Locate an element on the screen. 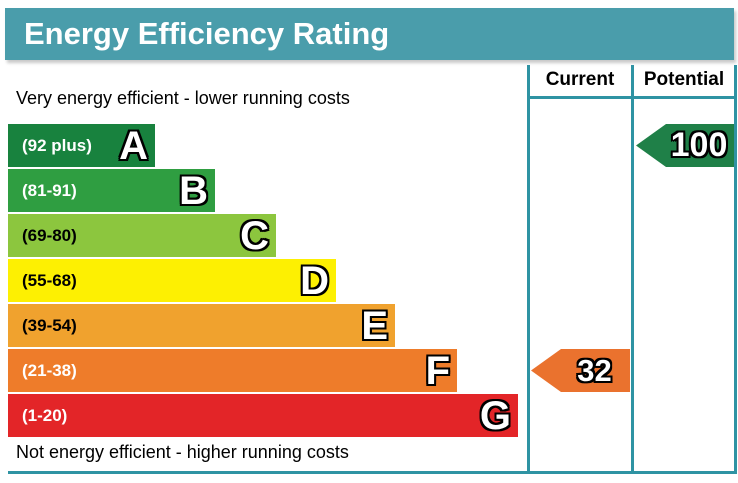  current-rating-value: 32 is located at coordinates (594, 370).